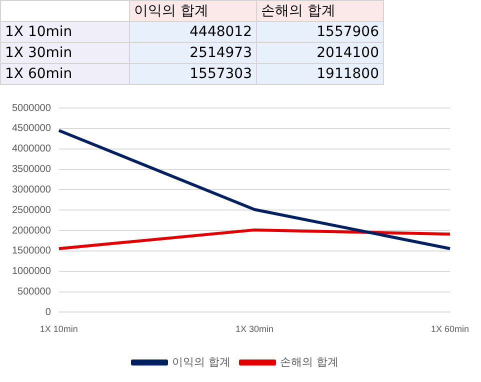 Image resolution: width=481 pixels, height=382 pixels. What do you see at coordinates (193, 53) in the screenshot?
I see `data-label: 2514973` at bounding box center [193, 53].